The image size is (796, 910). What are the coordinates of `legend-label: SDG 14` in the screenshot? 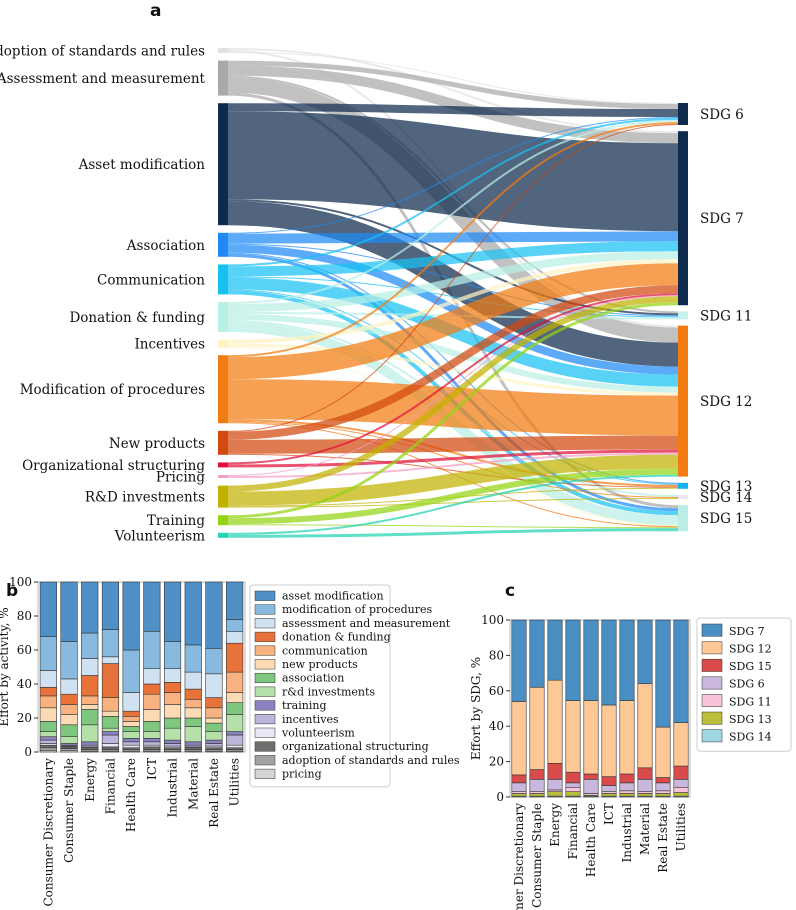 It's located at (750, 737).